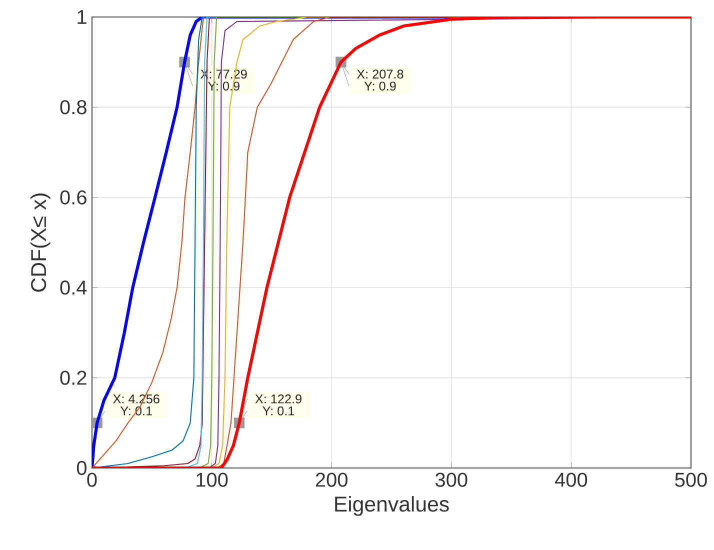  What do you see at coordinates (392, 506) in the screenshot?
I see `x-axis-title: Eigenvalues` at bounding box center [392, 506].